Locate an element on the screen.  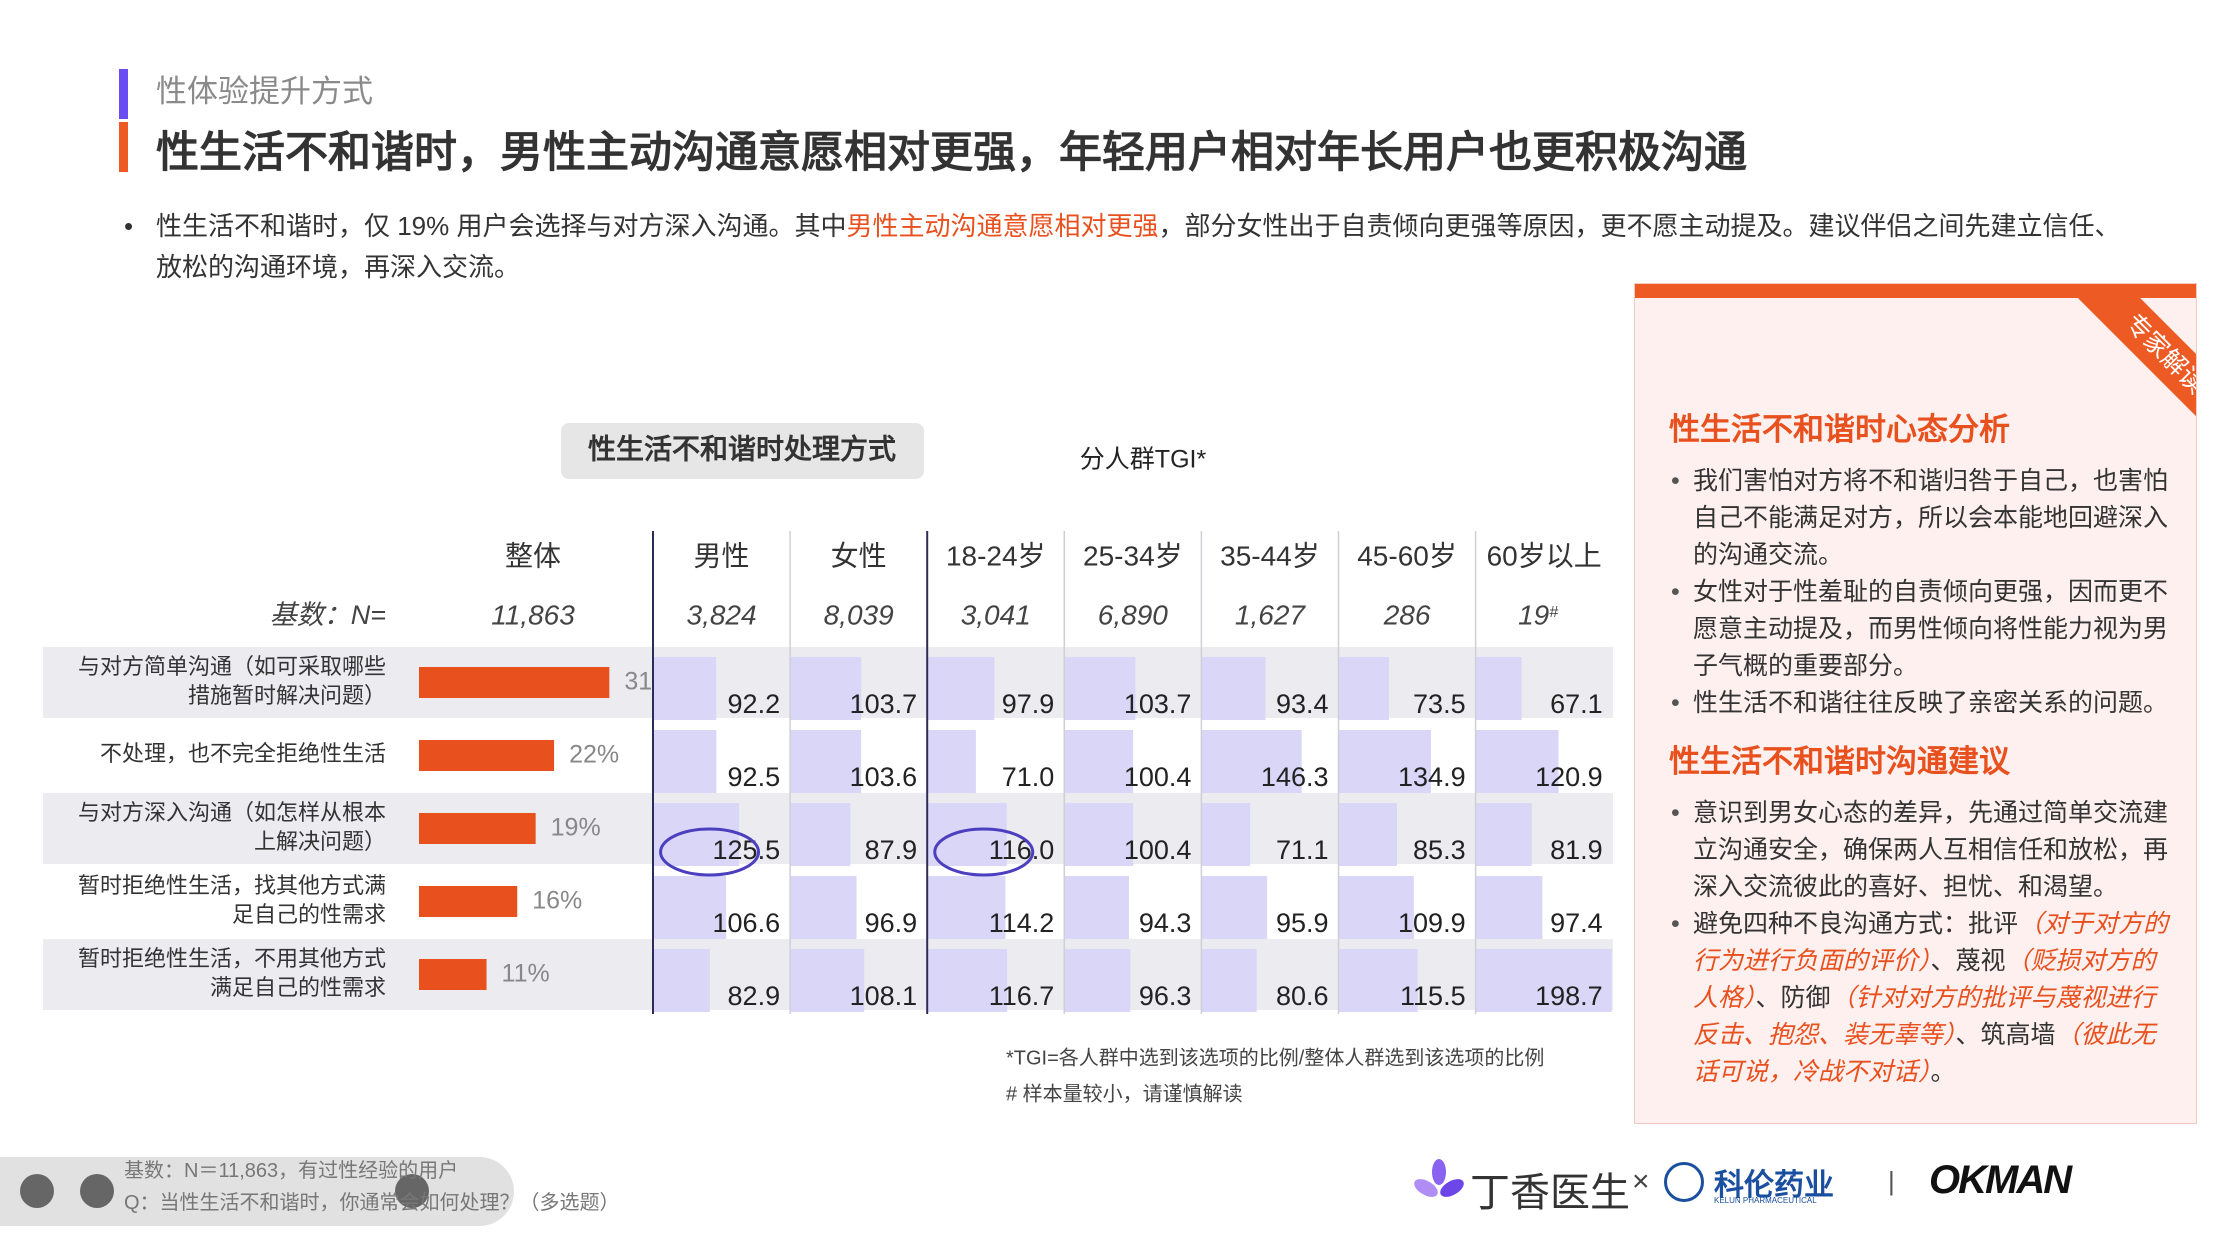
row-label: 措施暂时解决问题） is located at coordinates (287, 695).